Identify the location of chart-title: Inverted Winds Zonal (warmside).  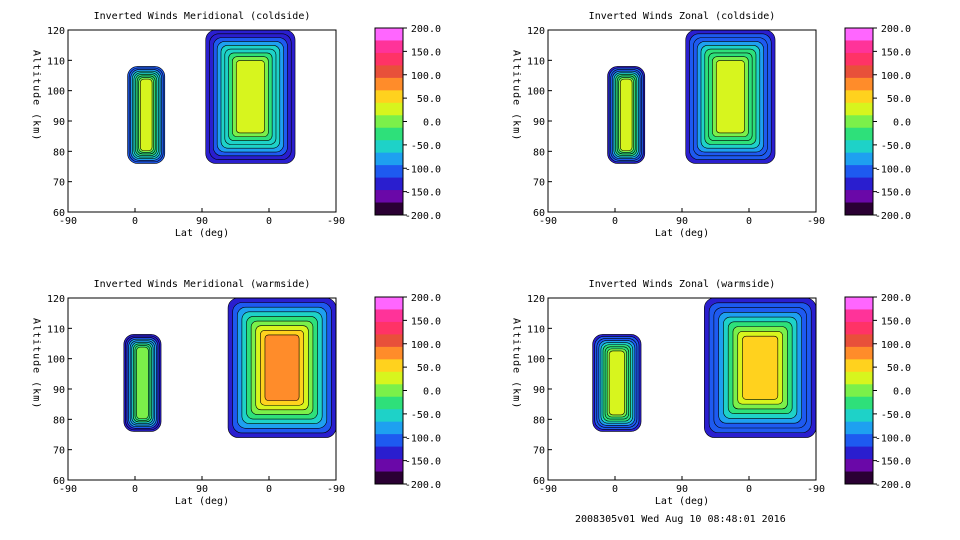
(682, 284).